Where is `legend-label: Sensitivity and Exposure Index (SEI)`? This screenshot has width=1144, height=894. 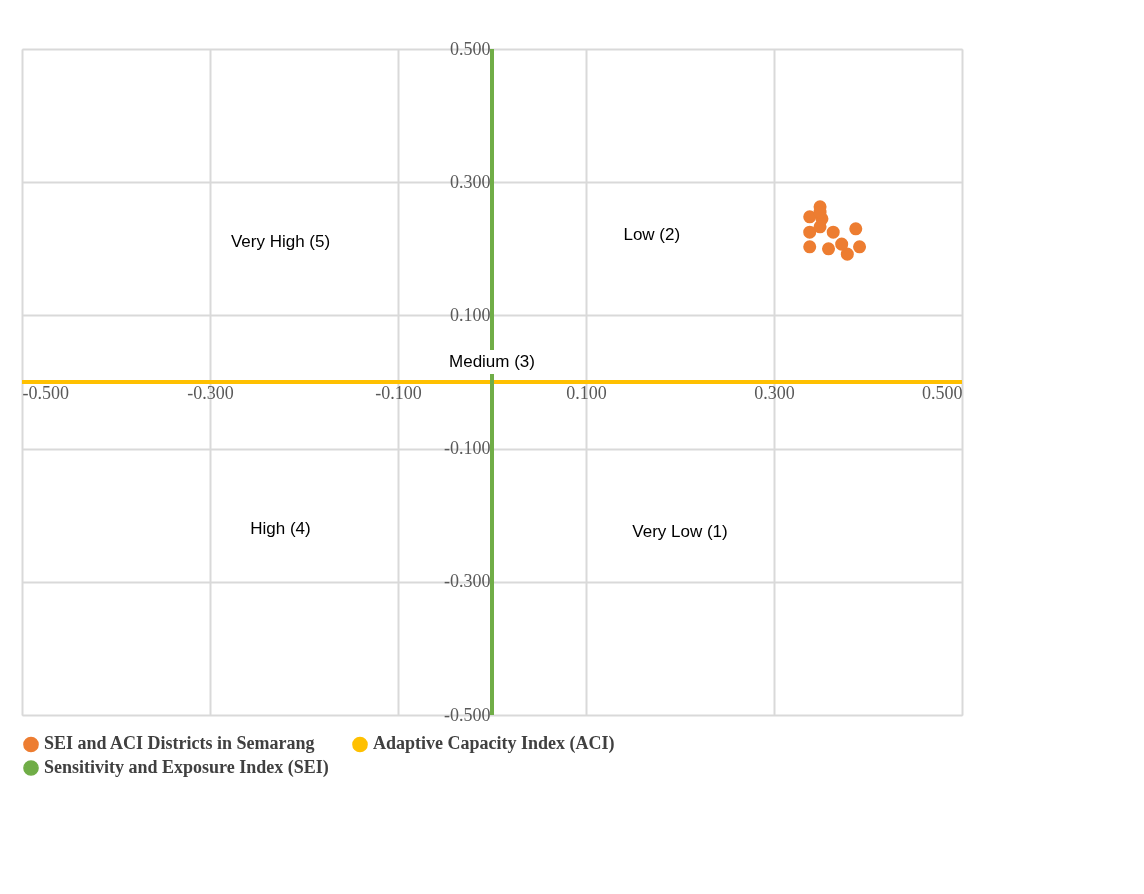 legend-label: Sensitivity and Exposure Index (SEI) is located at coordinates (186, 767).